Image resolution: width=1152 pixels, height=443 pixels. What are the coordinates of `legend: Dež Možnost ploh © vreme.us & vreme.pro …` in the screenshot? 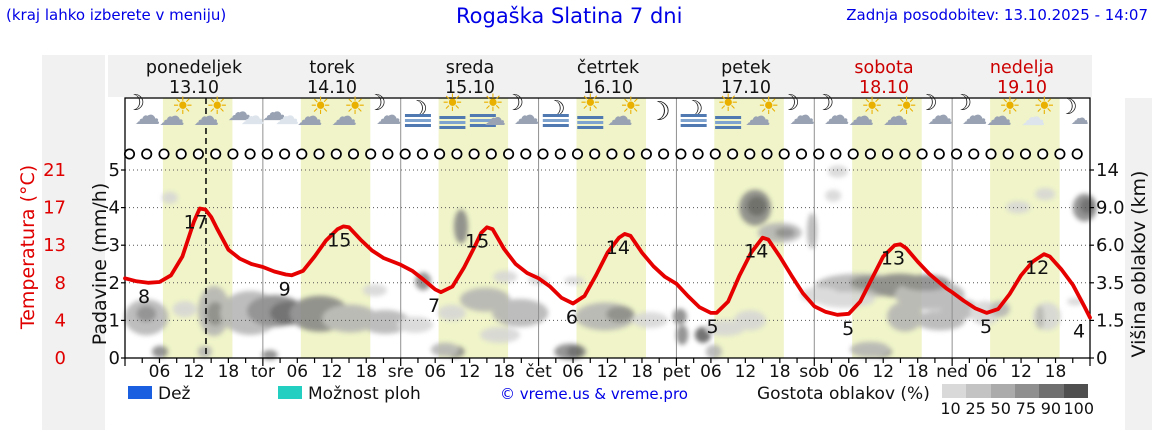 It's located at (576, 402).